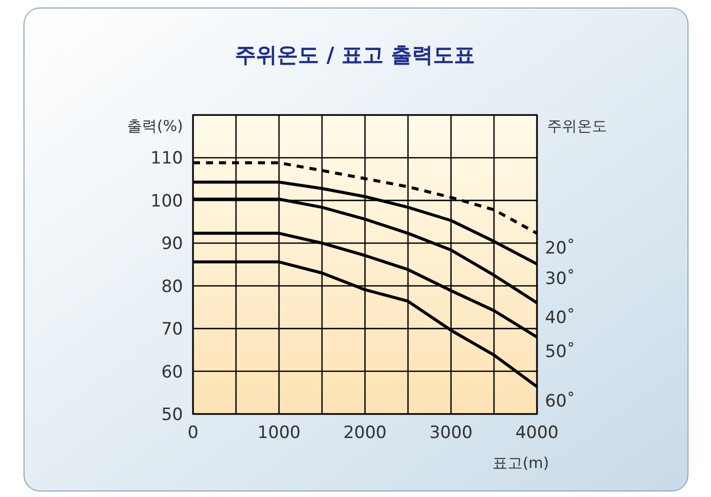 The height and width of the screenshot is (497, 711). I want to click on y-tick-label: 60, so click(172, 372).